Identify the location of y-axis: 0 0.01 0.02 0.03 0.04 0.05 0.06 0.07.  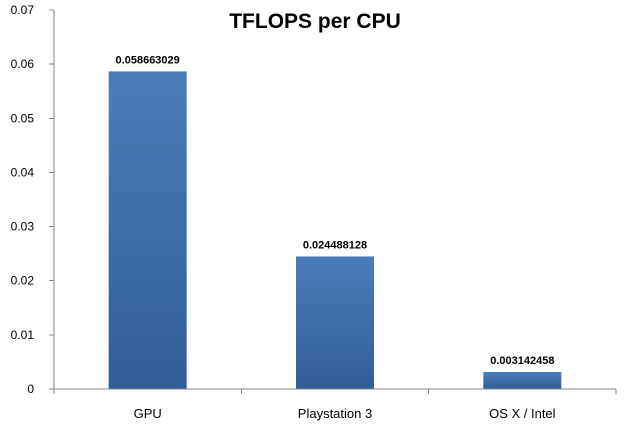
(32, 199).